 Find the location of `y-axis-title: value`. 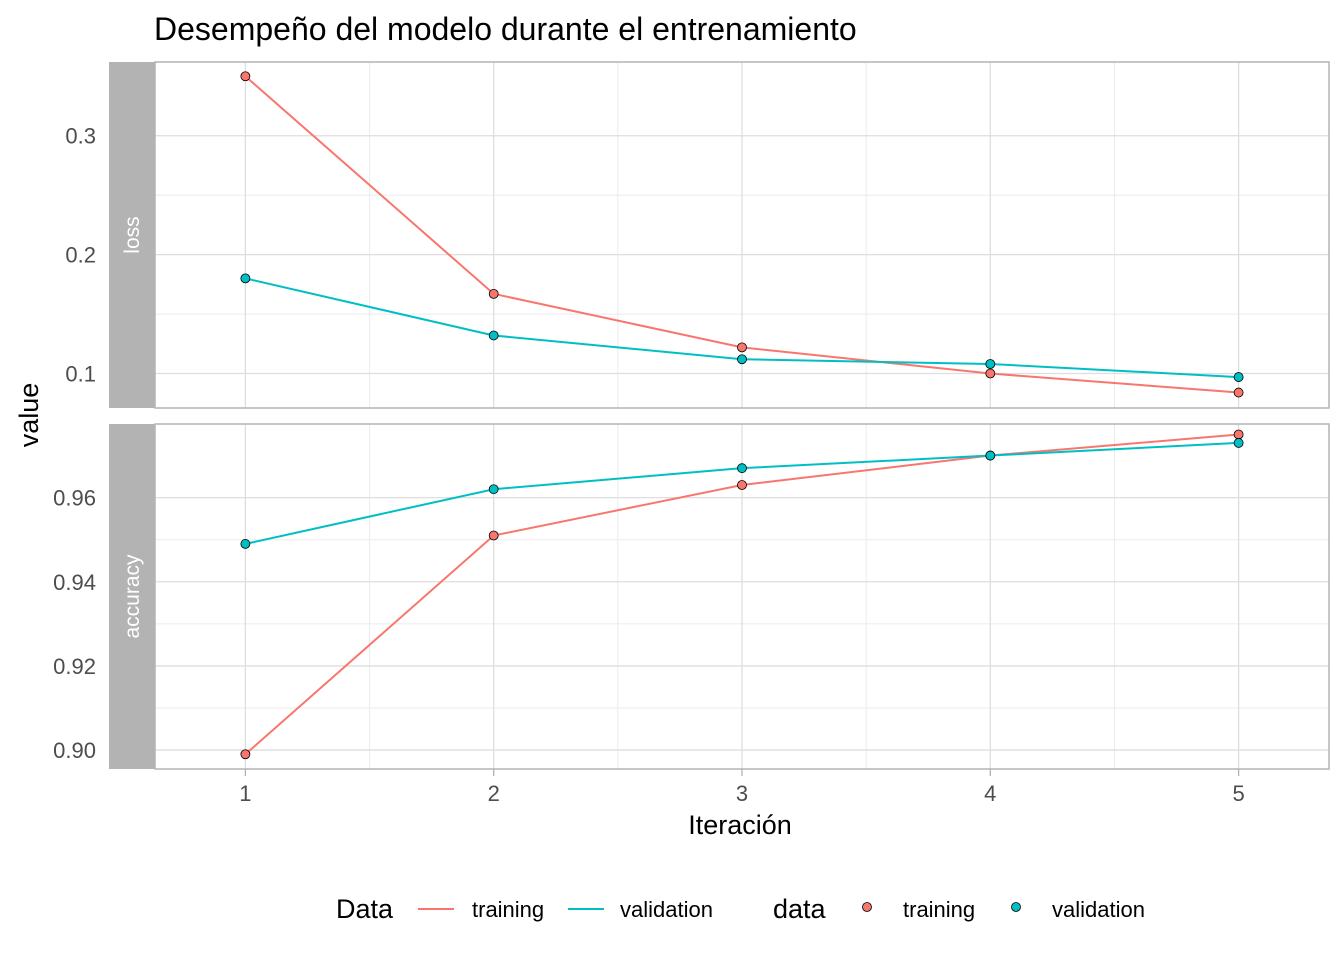

y-axis-title: value is located at coordinates (29, 415).